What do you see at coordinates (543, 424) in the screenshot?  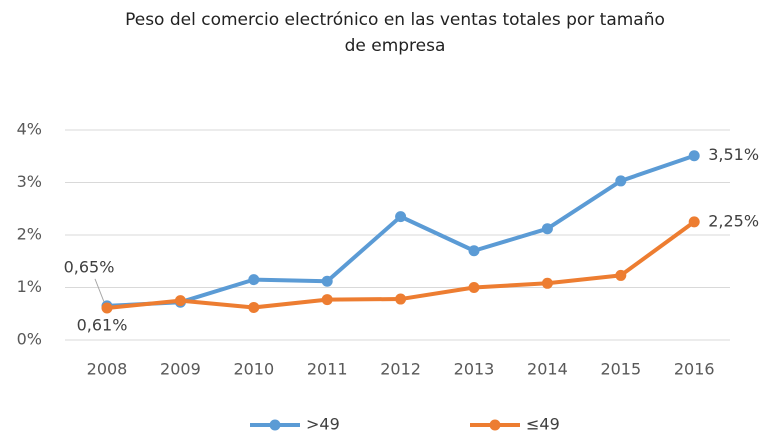 I see `legend-label: ≤49` at bounding box center [543, 424].